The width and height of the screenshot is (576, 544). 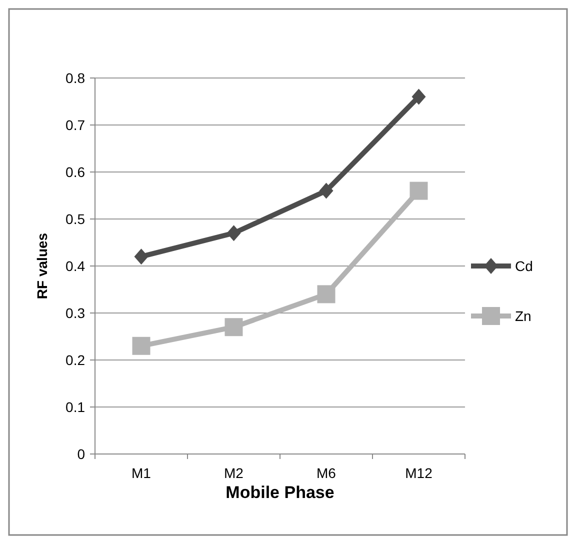 What do you see at coordinates (142, 473) in the screenshot?
I see `x-tick-label: M1` at bounding box center [142, 473].